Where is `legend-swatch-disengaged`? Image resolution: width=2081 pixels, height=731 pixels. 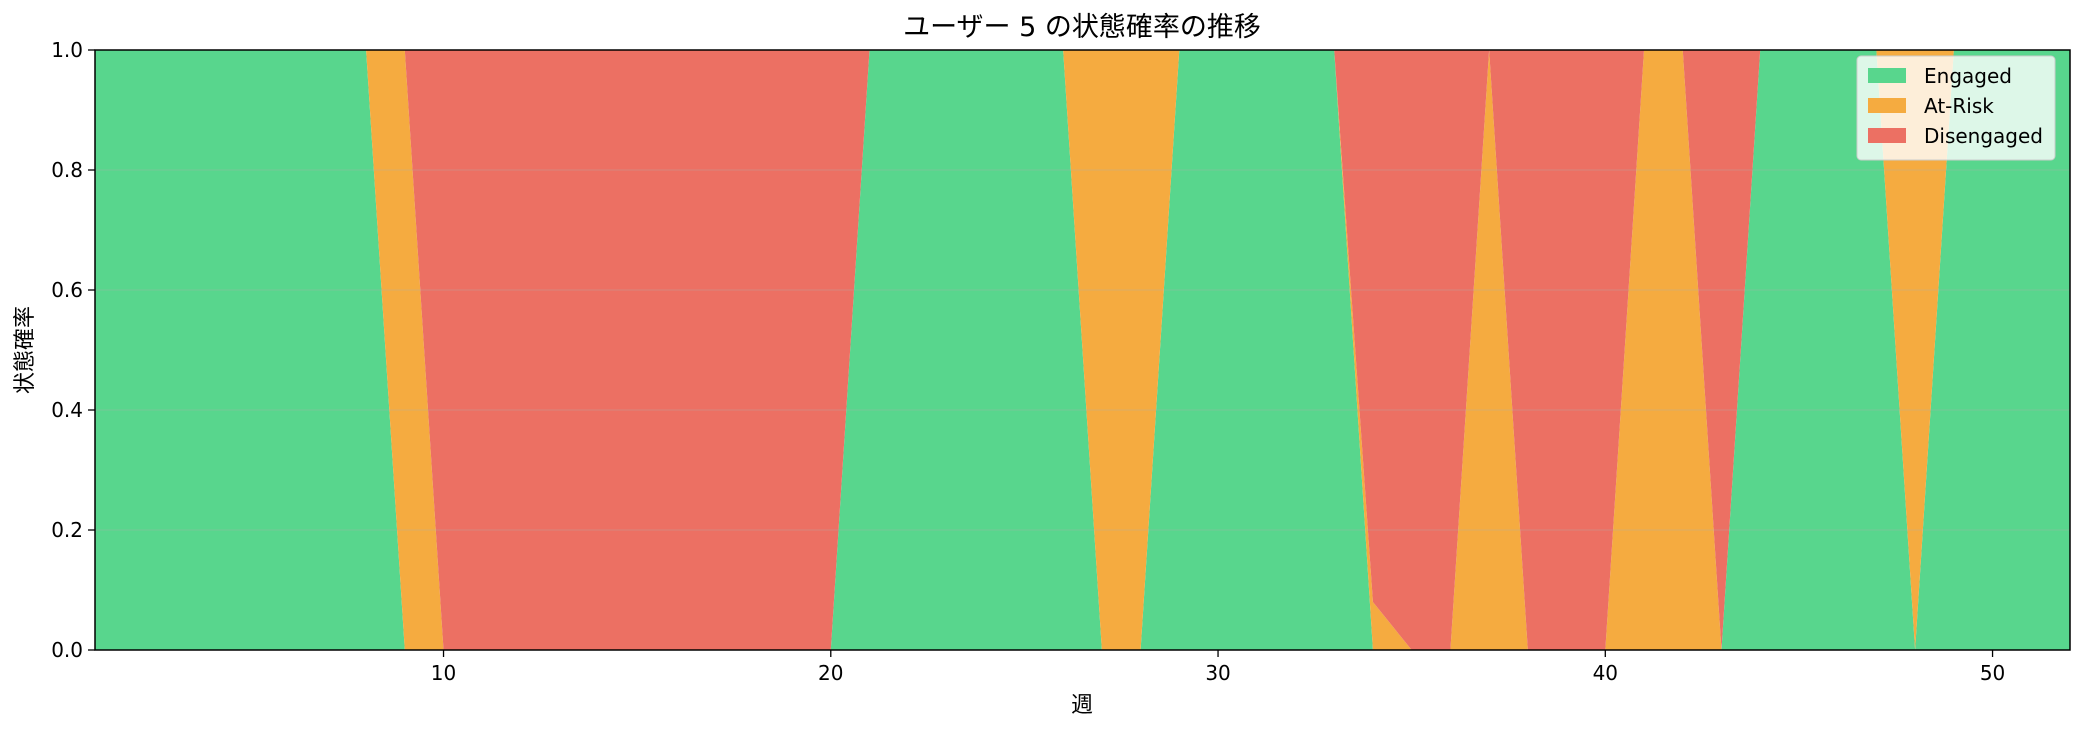
legend-swatch-disengaged is located at coordinates (1887, 135).